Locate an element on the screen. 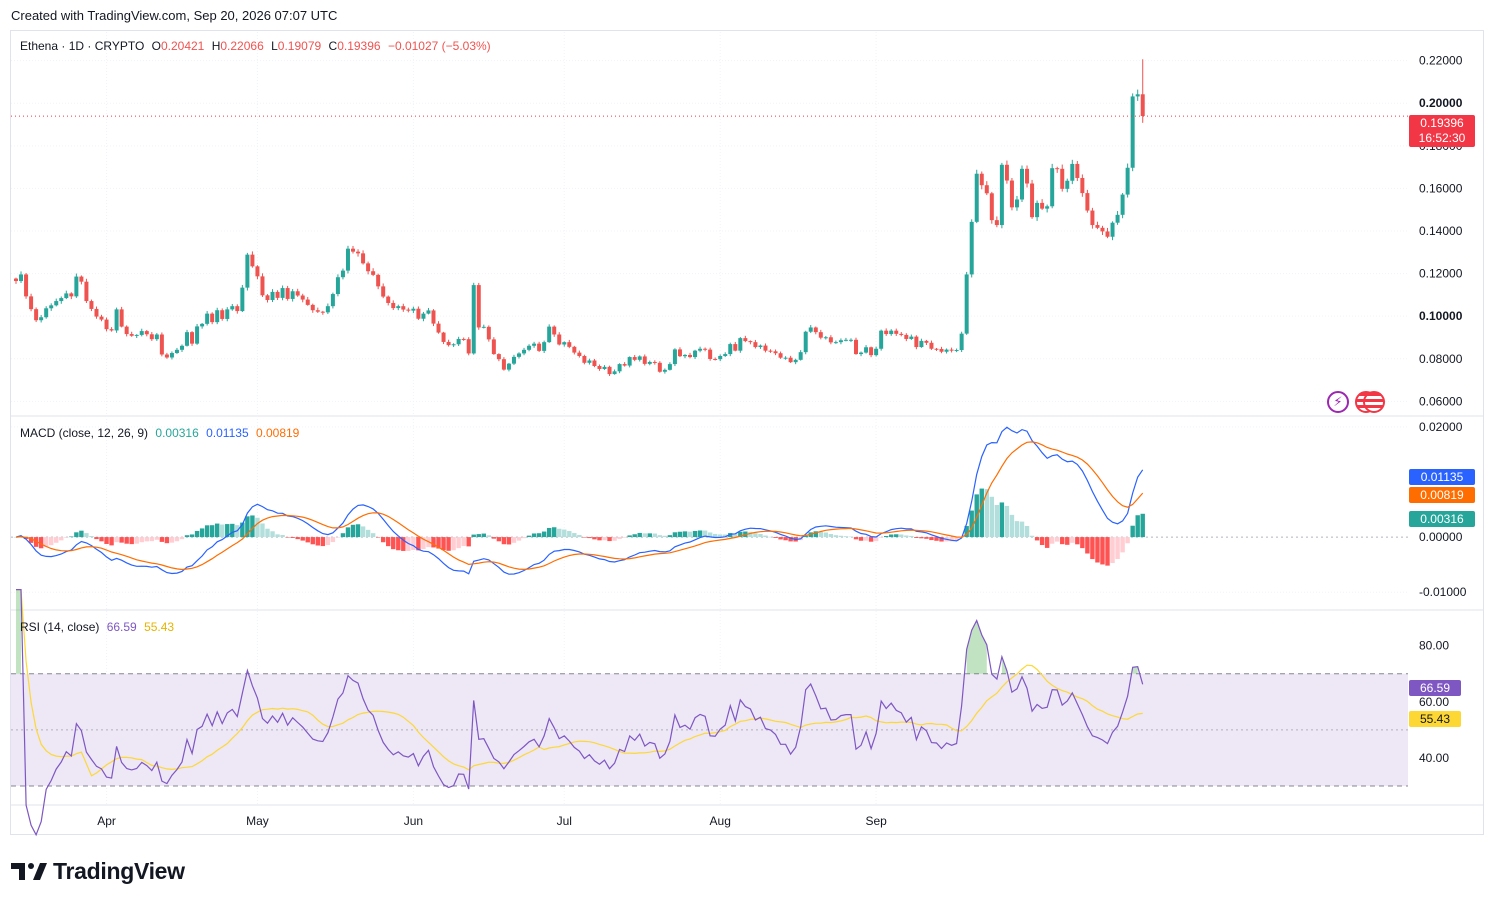 The image size is (1495, 902). macd-signal-line is located at coordinates (579, 506).